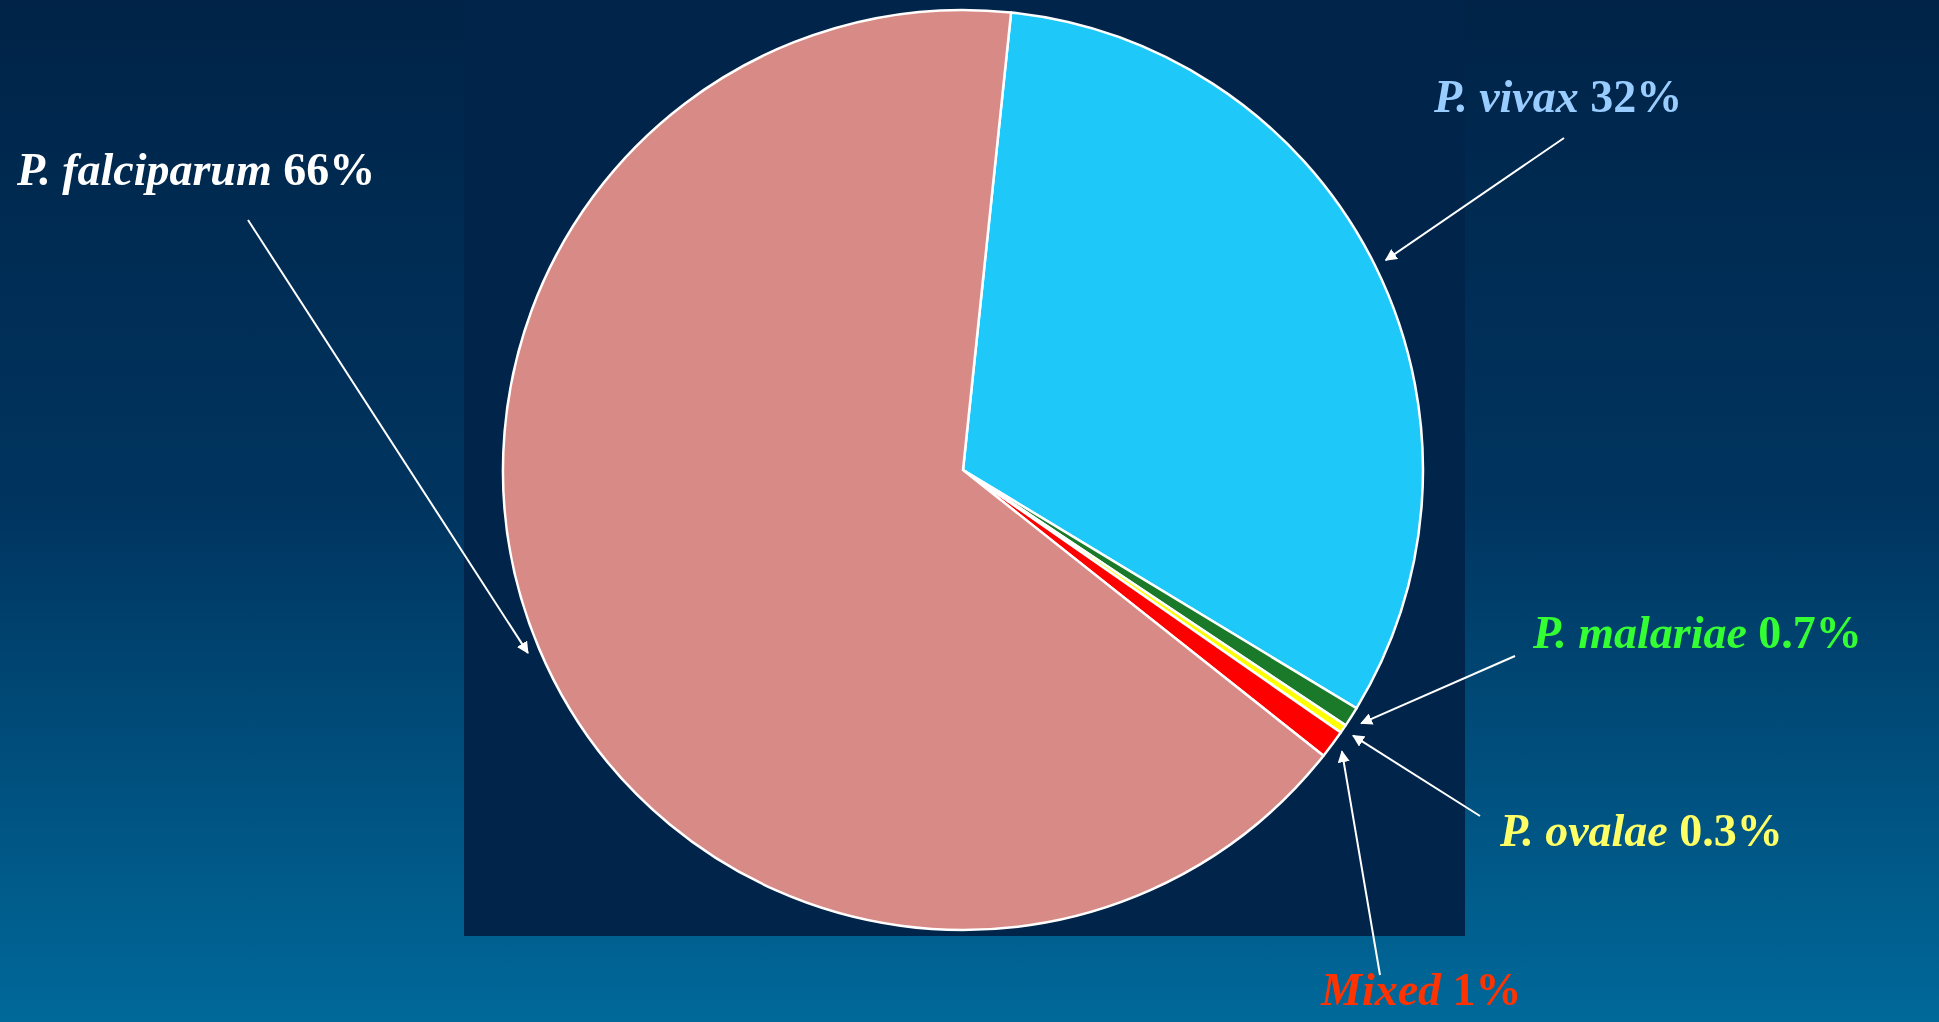  I want to click on slice-label: P. falciparum, so click(144, 169).